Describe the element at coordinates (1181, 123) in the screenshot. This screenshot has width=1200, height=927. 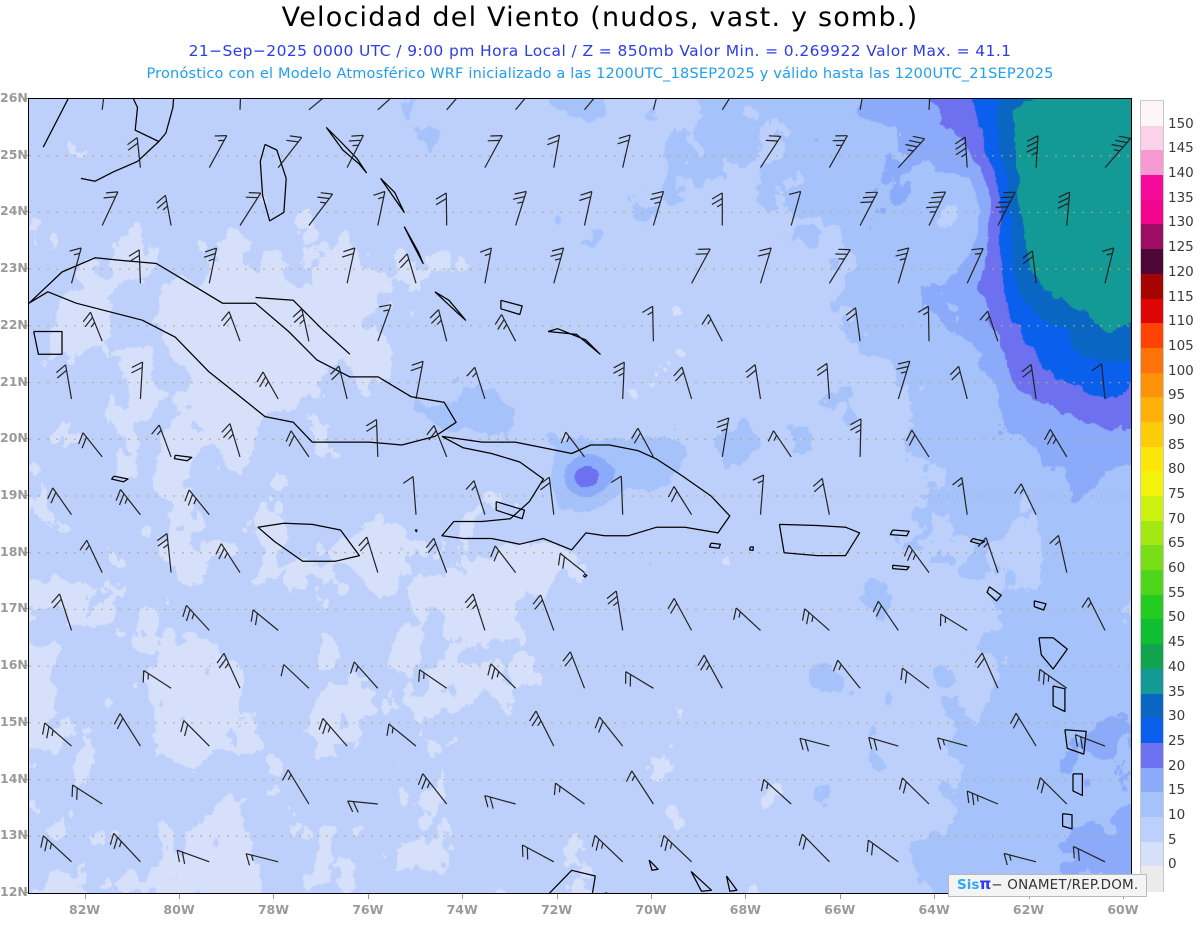
I see `colorbar-tick-label: 150` at that location.